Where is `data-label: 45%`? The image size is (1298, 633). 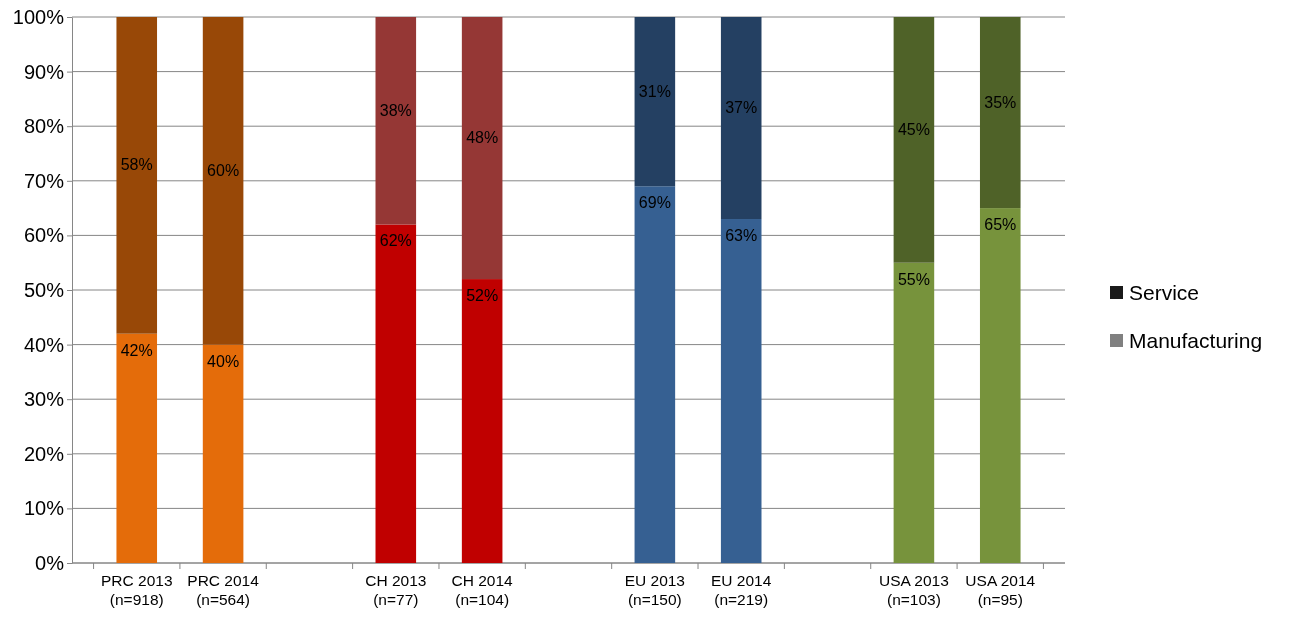 data-label: 45% is located at coordinates (913, 129).